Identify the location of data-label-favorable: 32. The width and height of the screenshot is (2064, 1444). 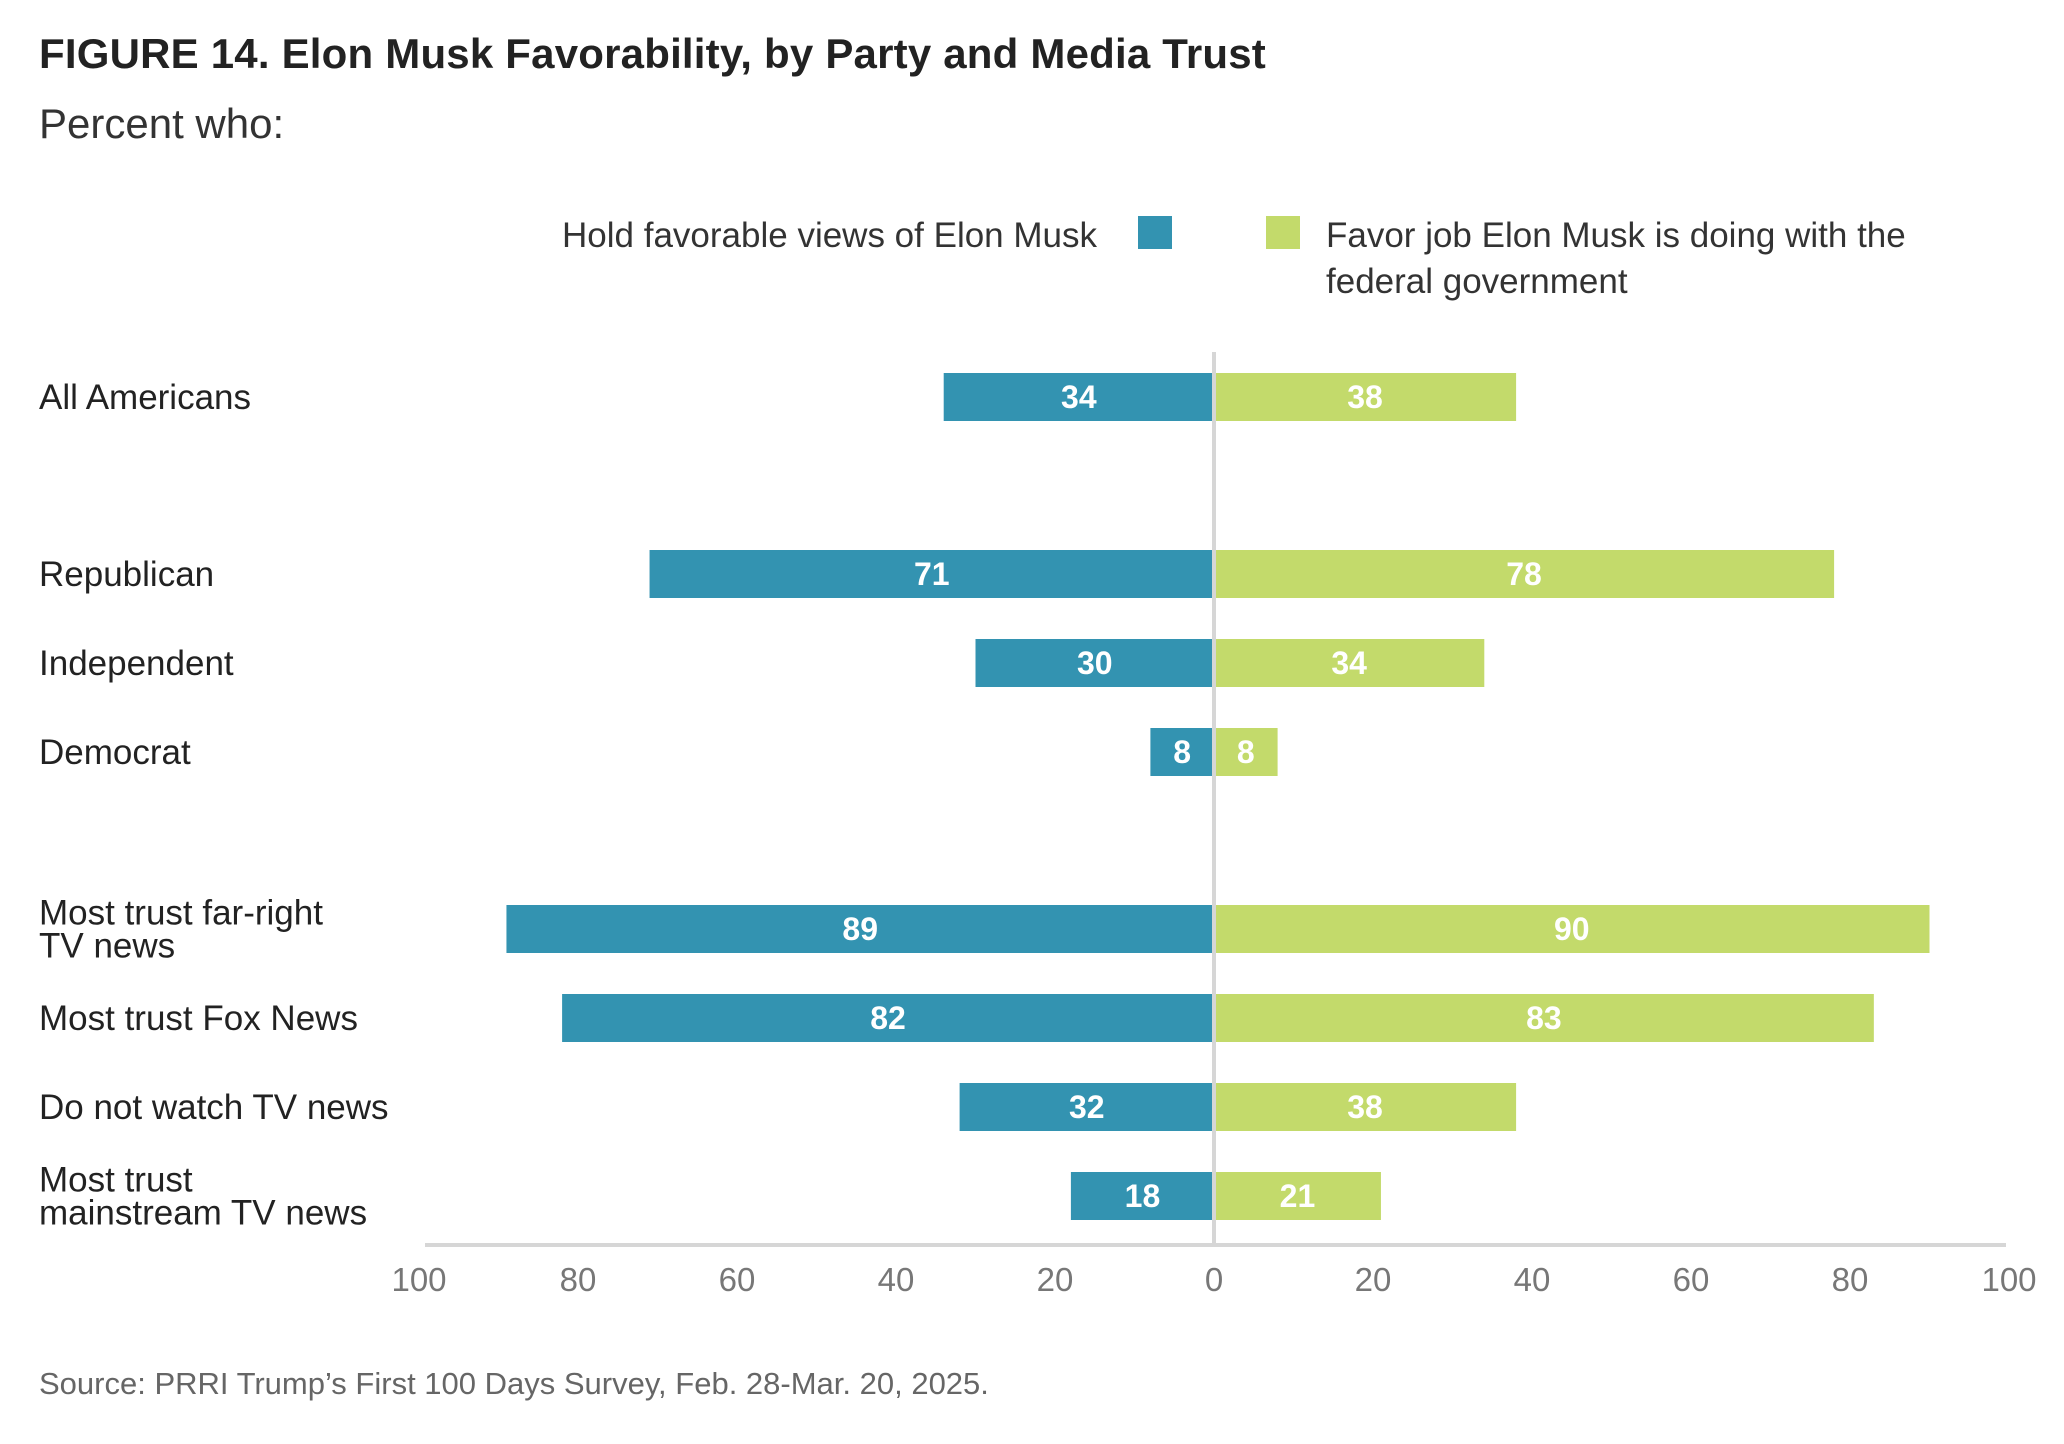
(1087, 1107).